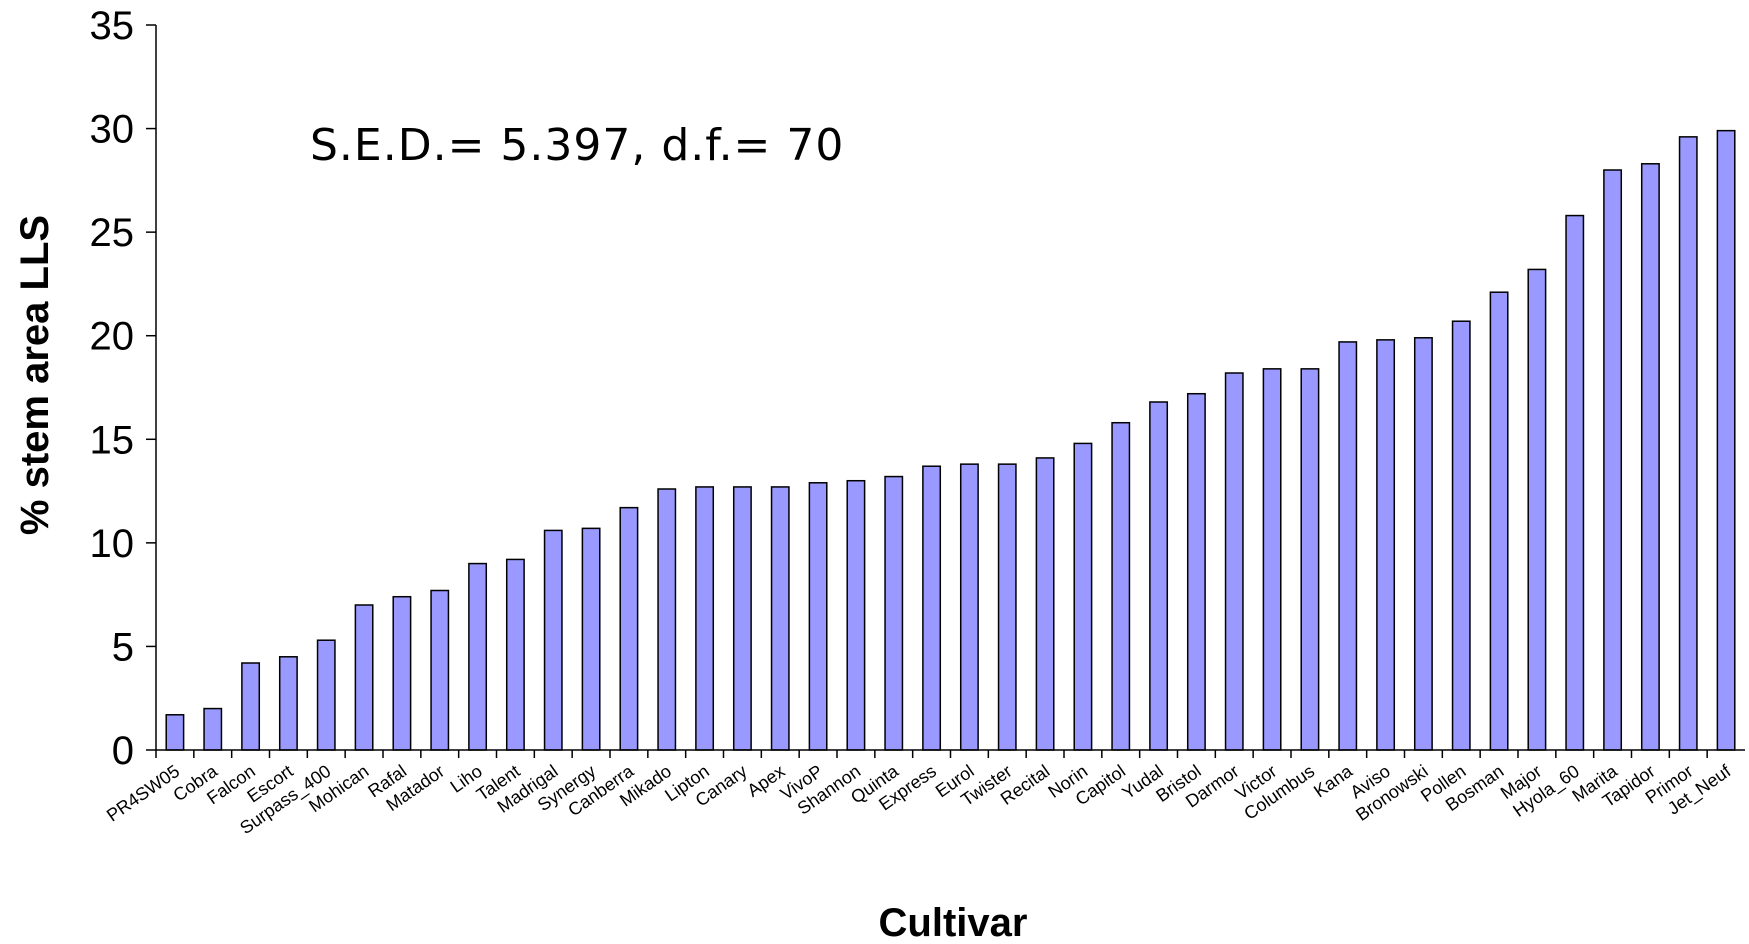 This screenshot has width=1749, height=944. Describe the element at coordinates (1537, 509) in the screenshot. I see `bar-major` at that location.